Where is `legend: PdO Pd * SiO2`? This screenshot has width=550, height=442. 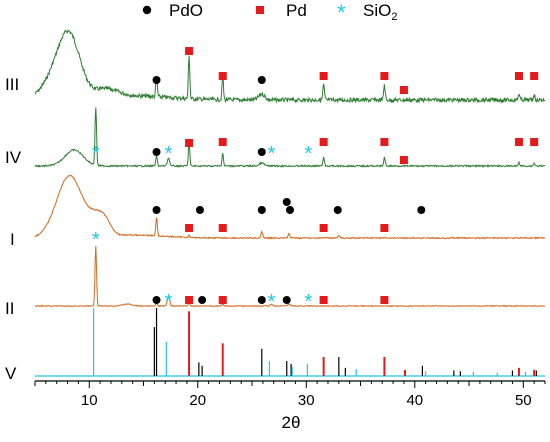
legend: PdO Pd * SiO2 is located at coordinates (269, 12).